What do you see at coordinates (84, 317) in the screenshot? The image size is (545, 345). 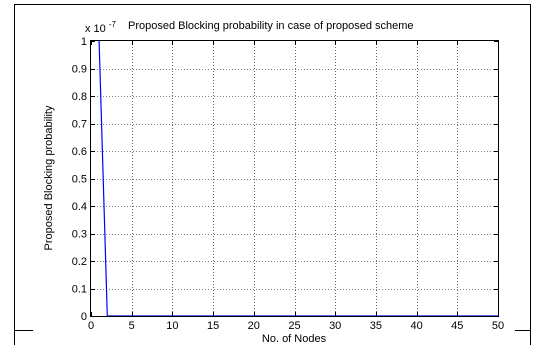 I see `y-tick-label: 0` at bounding box center [84, 317].